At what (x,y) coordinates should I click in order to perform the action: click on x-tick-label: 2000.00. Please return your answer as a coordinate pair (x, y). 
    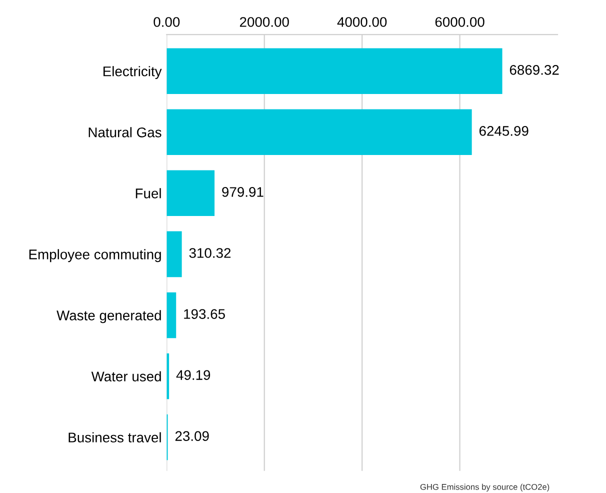
    Looking at the image, I should click on (264, 22).